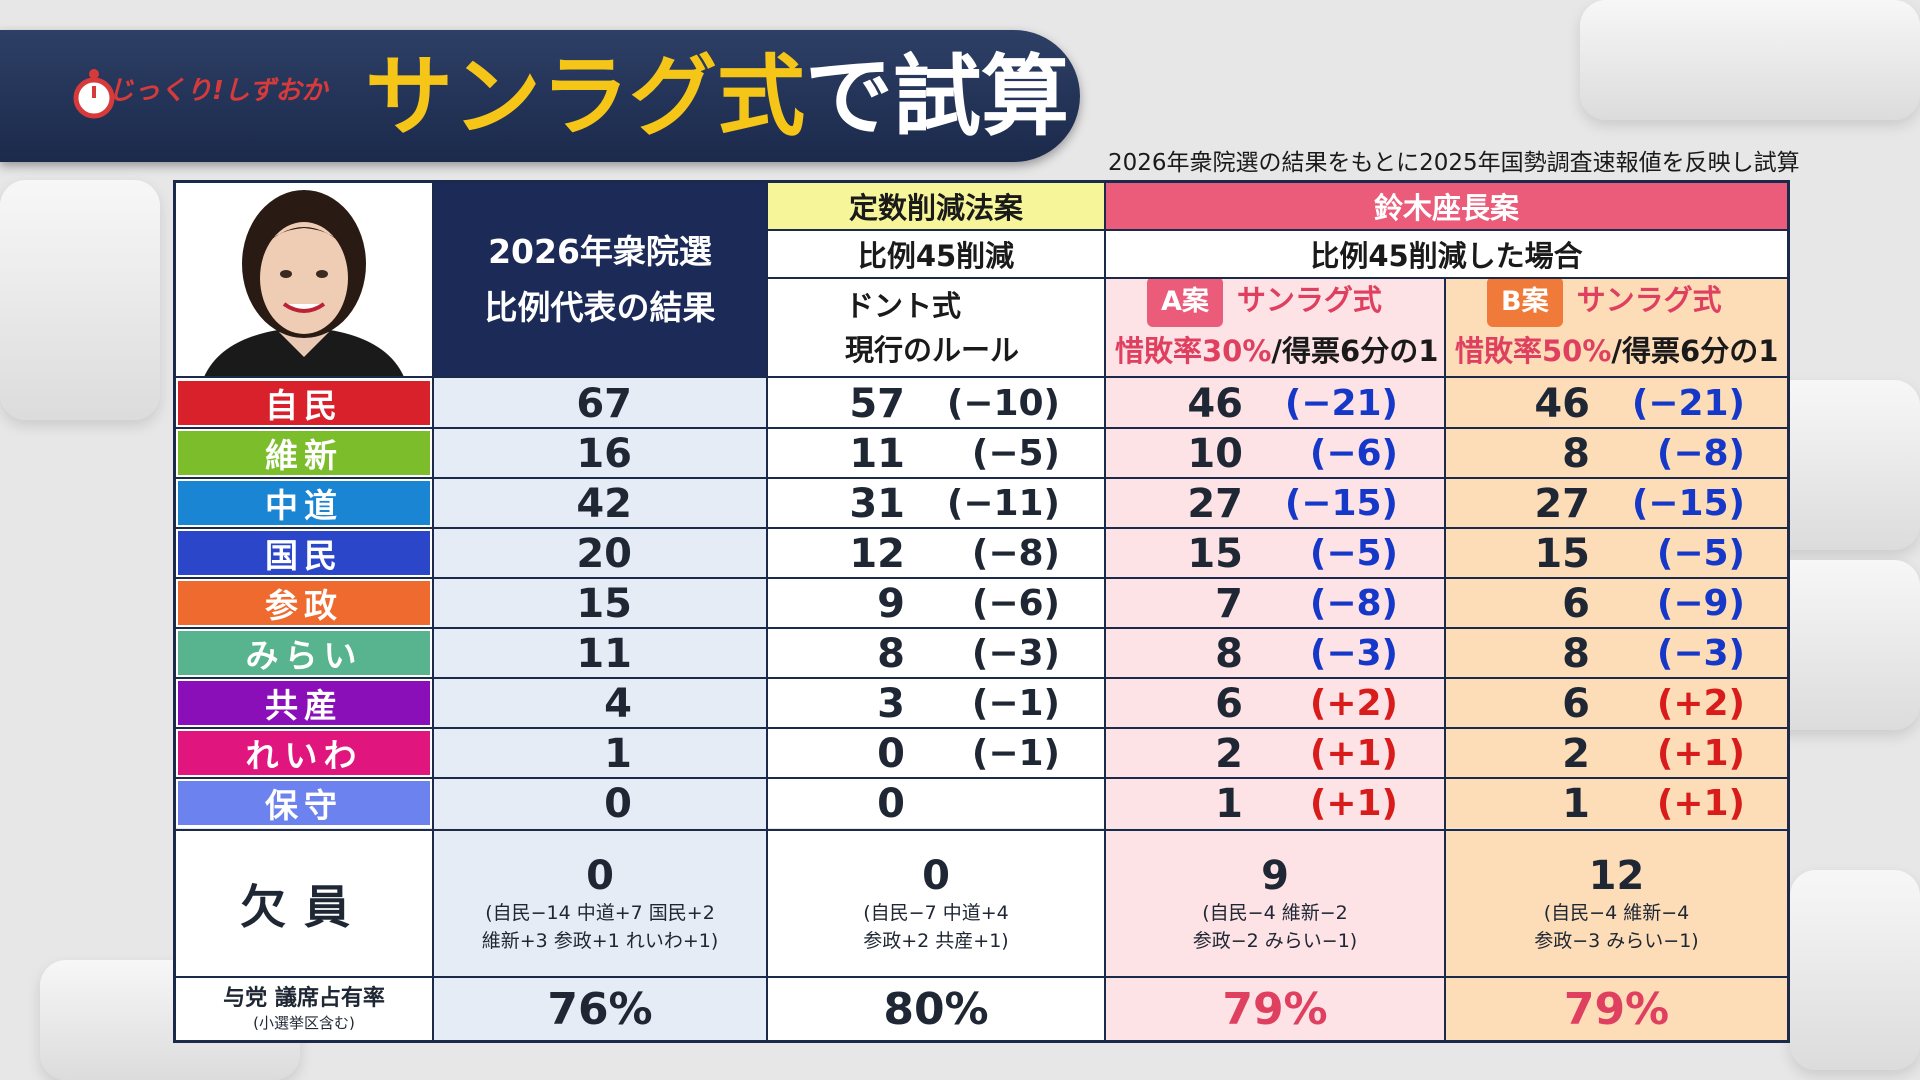  What do you see at coordinates (1215, 554) in the screenshot?
I see `seat-count: 15` at bounding box center [1215, 554].